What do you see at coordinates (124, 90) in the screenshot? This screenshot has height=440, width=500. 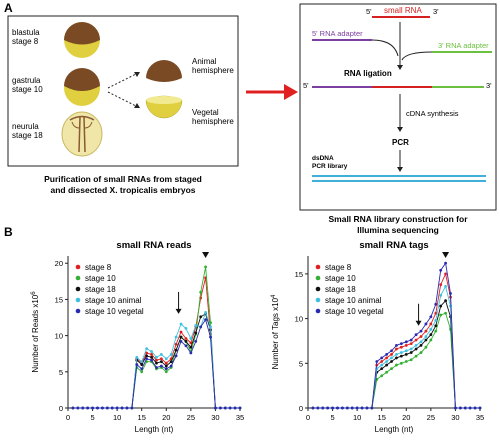 I see `split-arrows` at bounding box center [124, 90].